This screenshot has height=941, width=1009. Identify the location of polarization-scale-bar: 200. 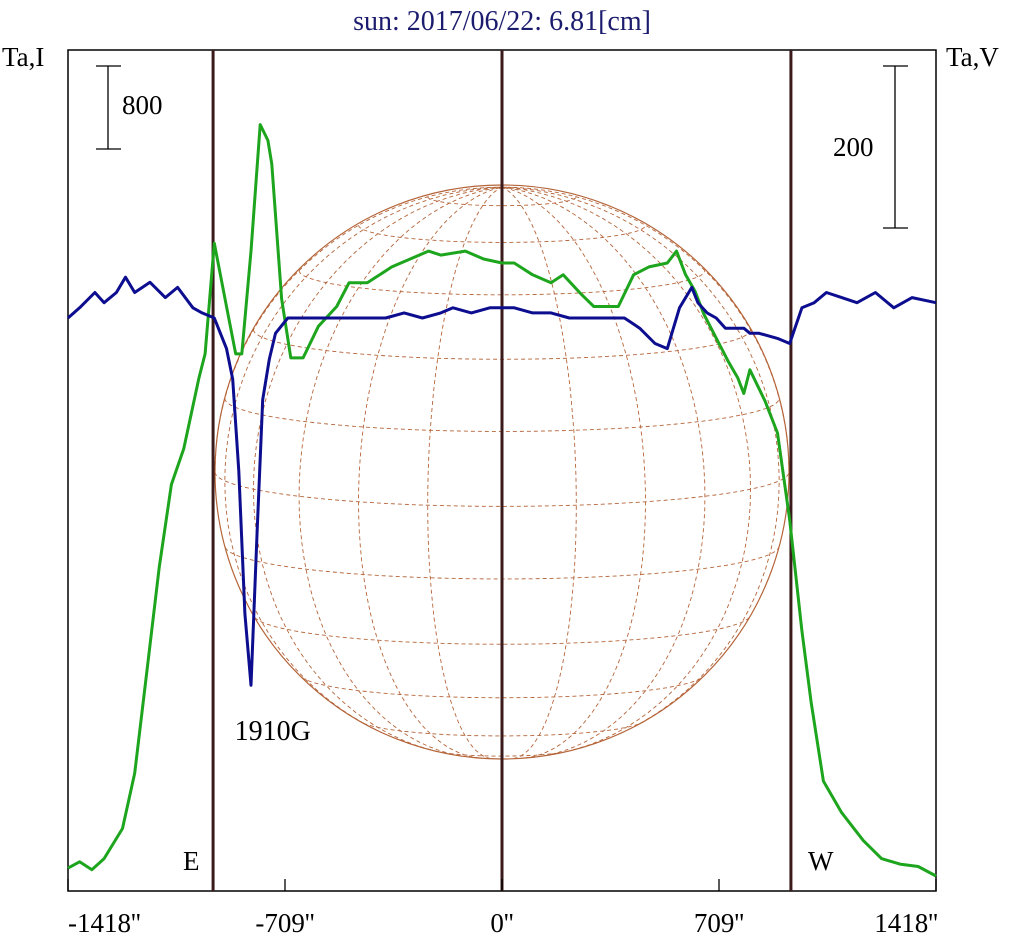
(870, 147).